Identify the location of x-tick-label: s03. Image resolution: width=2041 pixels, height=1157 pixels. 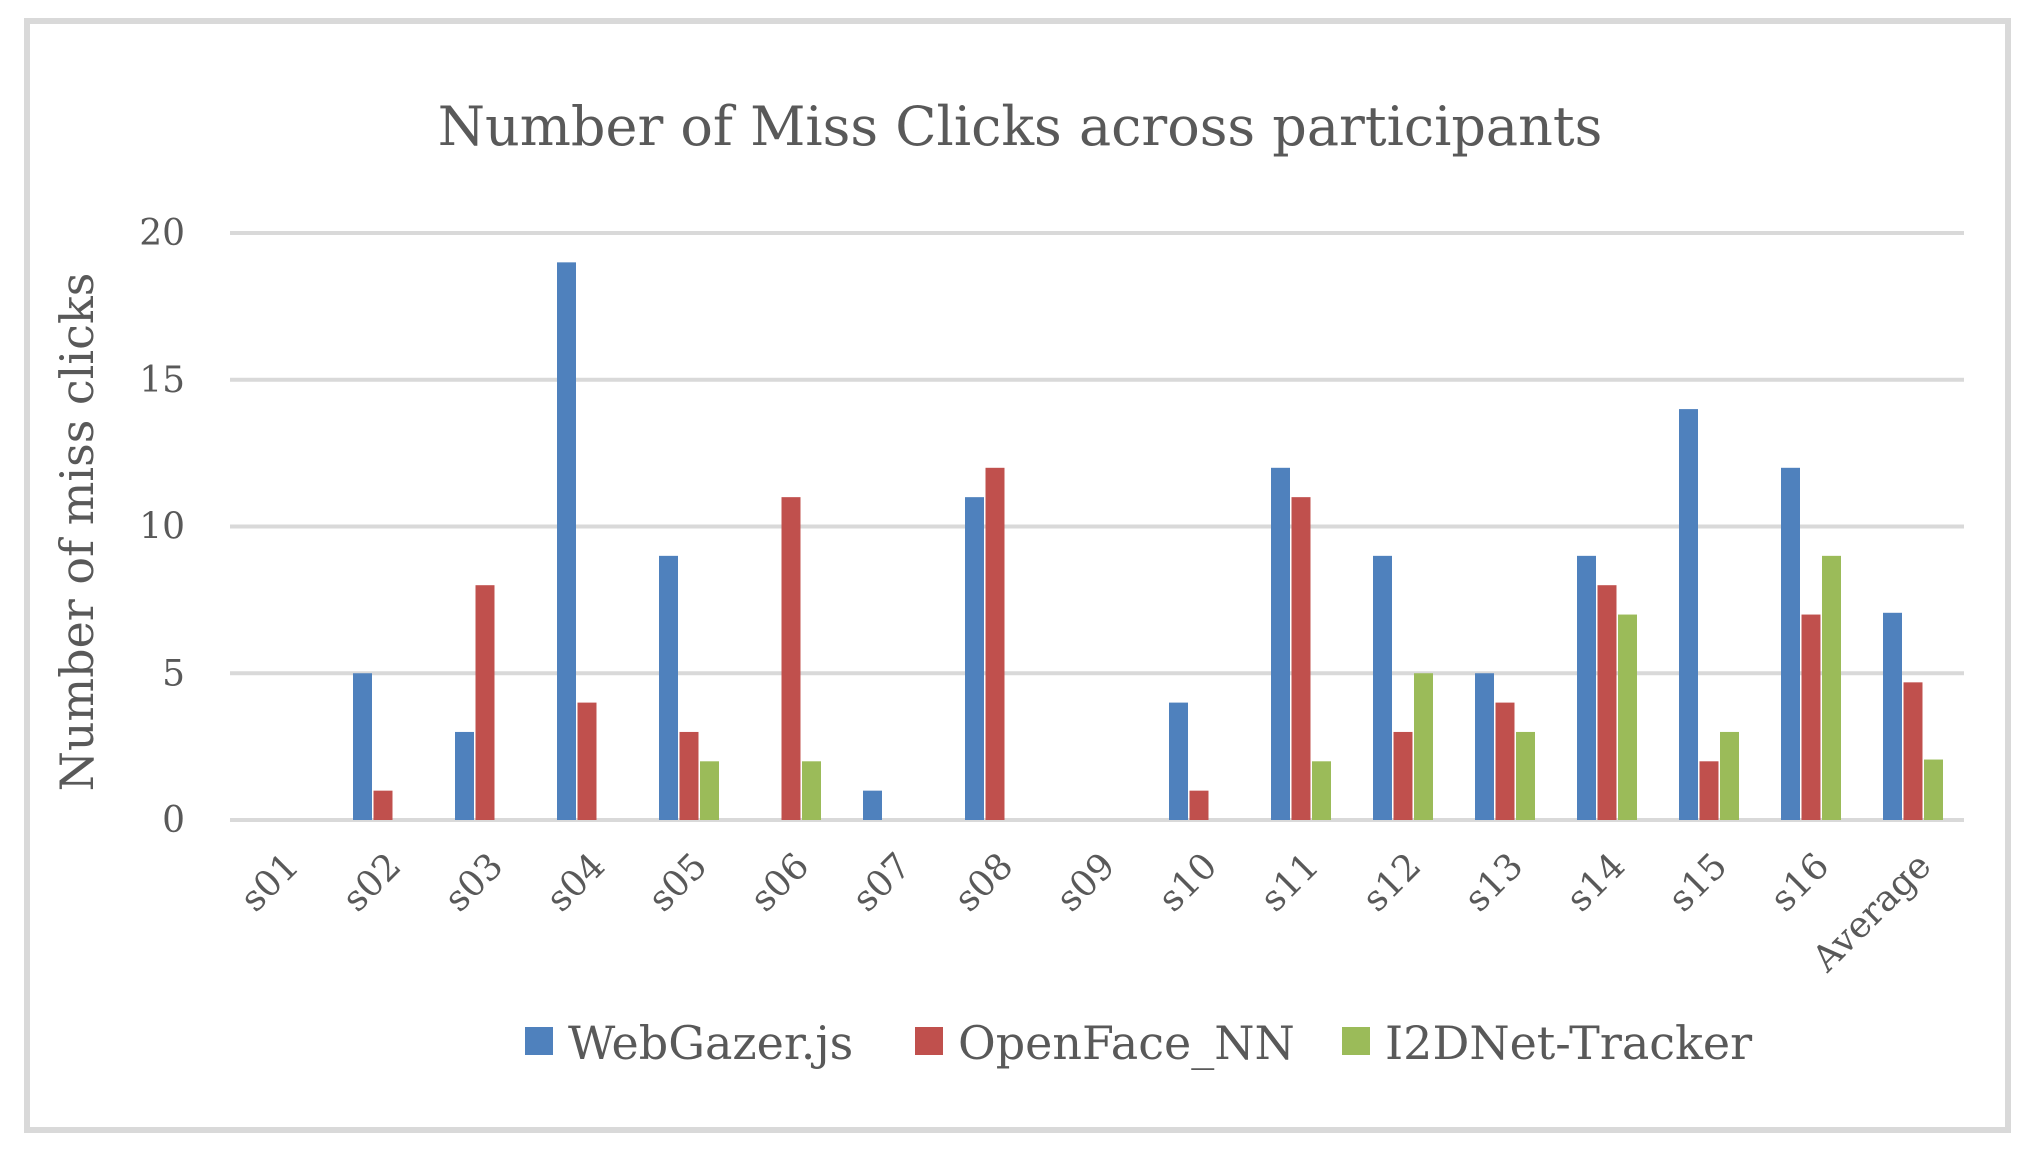
(474, 882).